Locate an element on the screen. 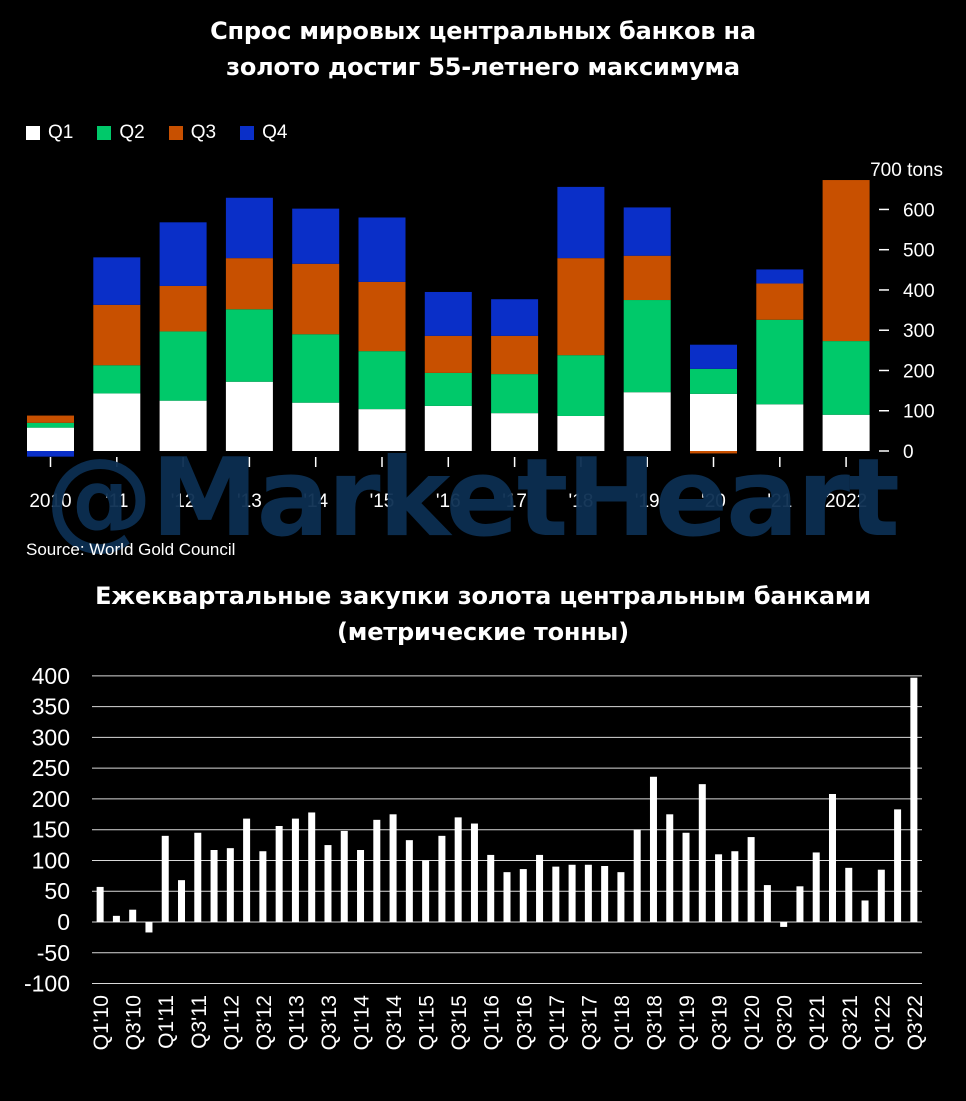  x-tick-label: Q3'11 is located at coordinates (199, 1022).